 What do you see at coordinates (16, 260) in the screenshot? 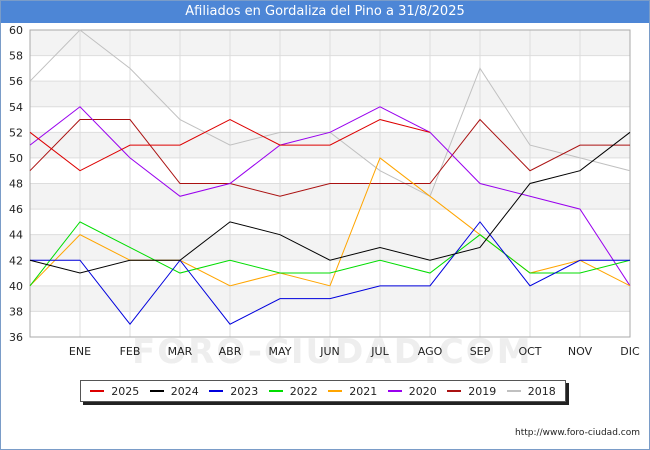
I see `y-tick-label: 42` at bounding box center [16, 260].